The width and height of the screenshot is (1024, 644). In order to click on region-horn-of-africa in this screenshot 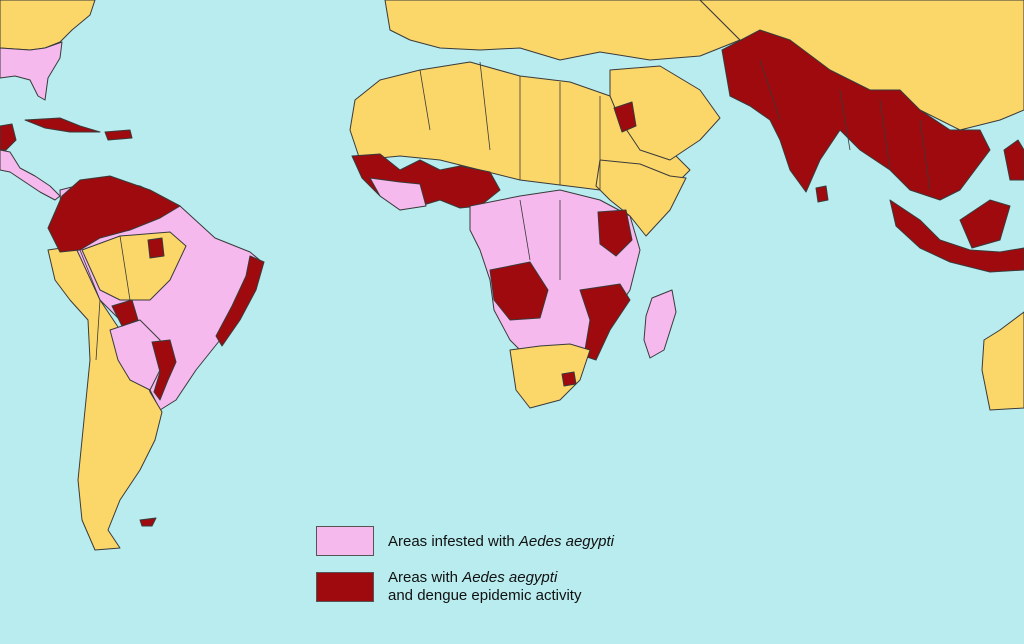, I will do `click(641, 198)`.